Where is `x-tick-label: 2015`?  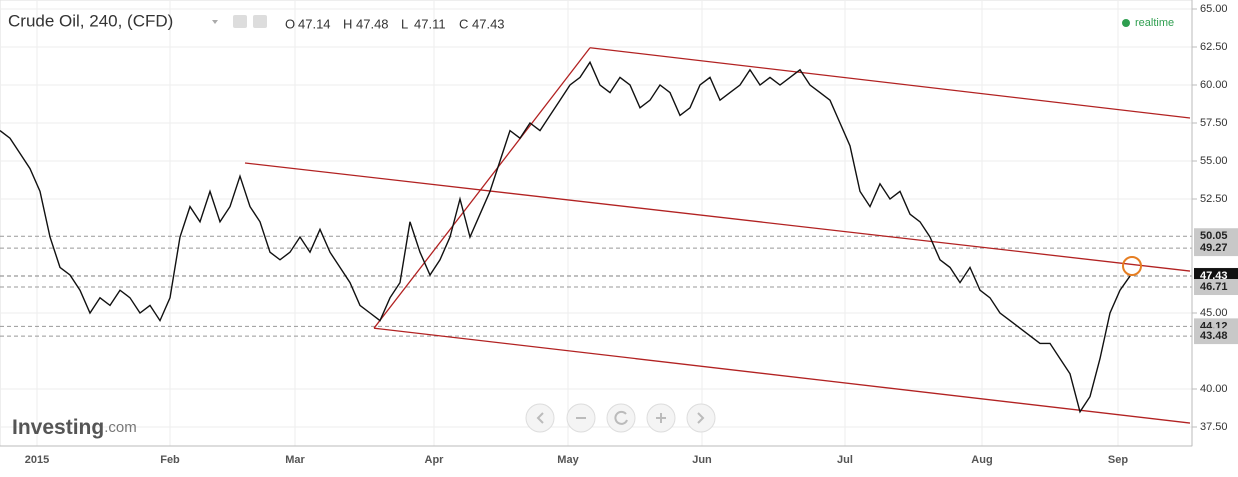
x-tick-label: 2015 is located at coordinates (37, 460).